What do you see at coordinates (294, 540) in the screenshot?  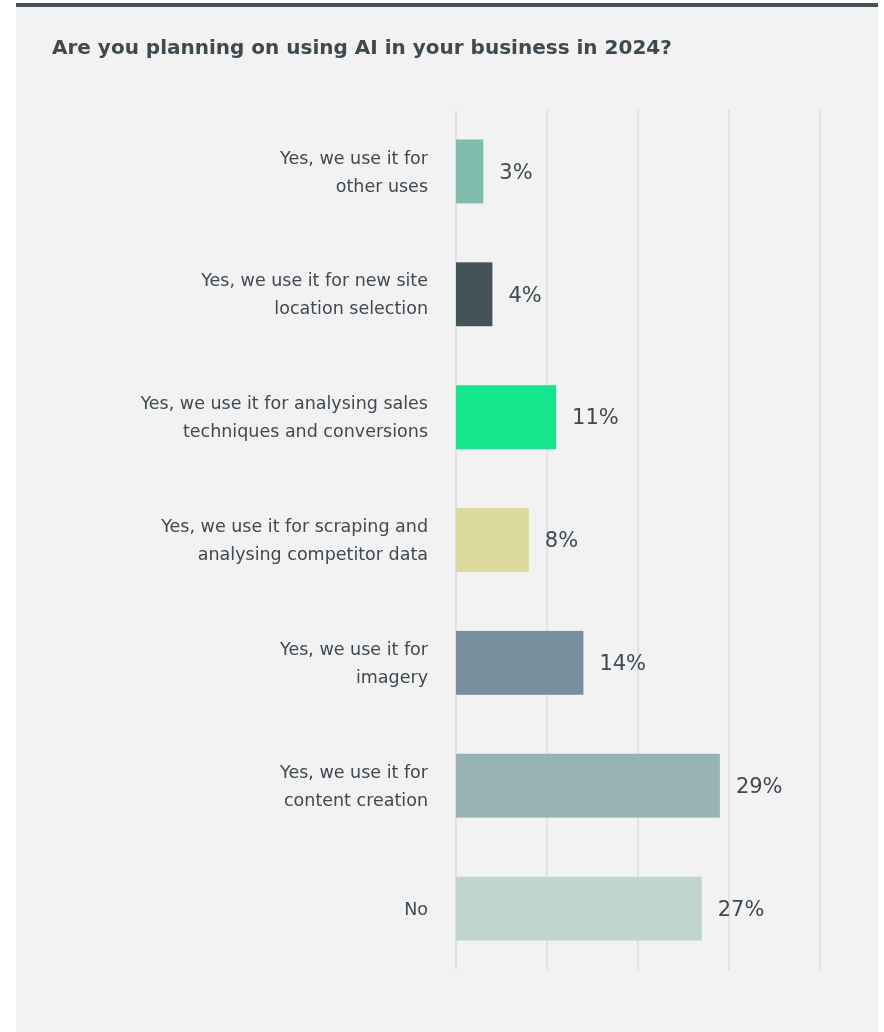 I see `y-tick-label: Yes, we use it for scraping and analysing competitor data` at bounding box center [294, 540].